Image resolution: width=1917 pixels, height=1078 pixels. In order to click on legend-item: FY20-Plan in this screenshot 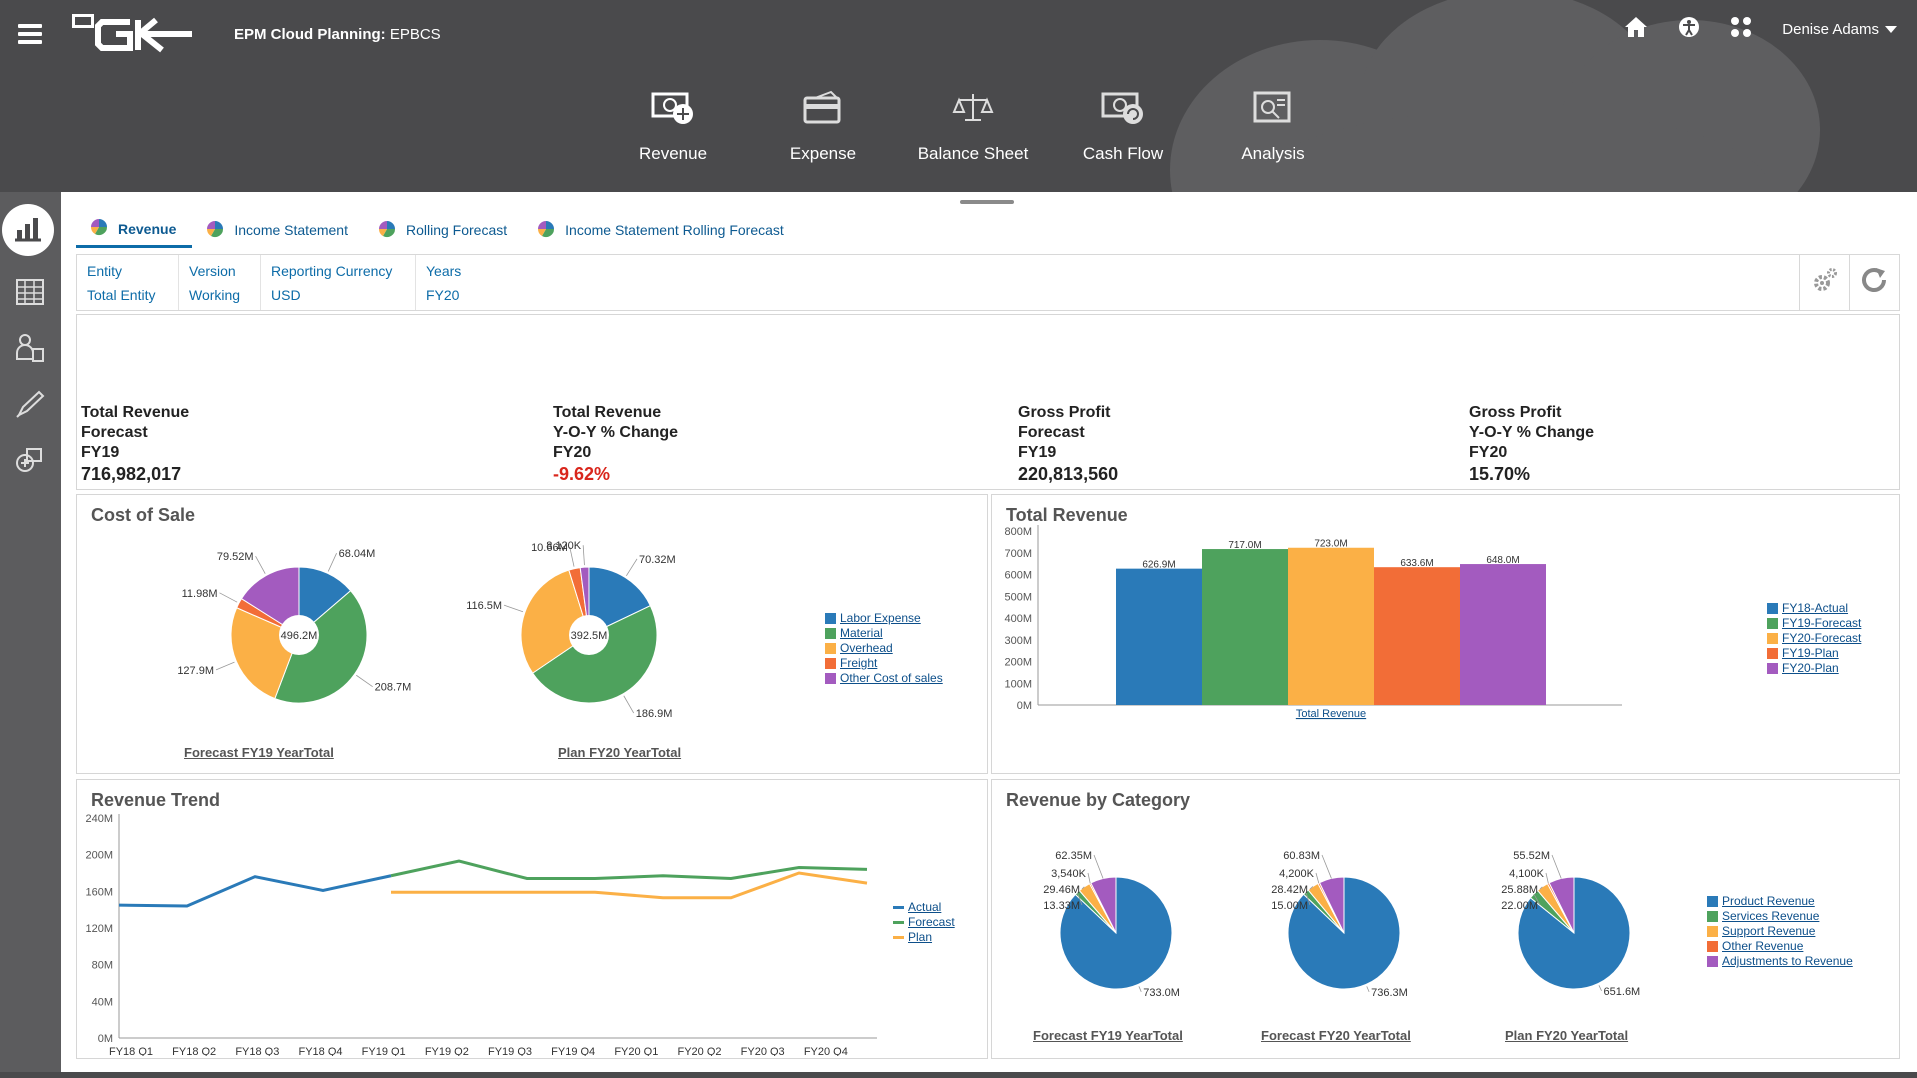, I will do `click(1814, 668)`.